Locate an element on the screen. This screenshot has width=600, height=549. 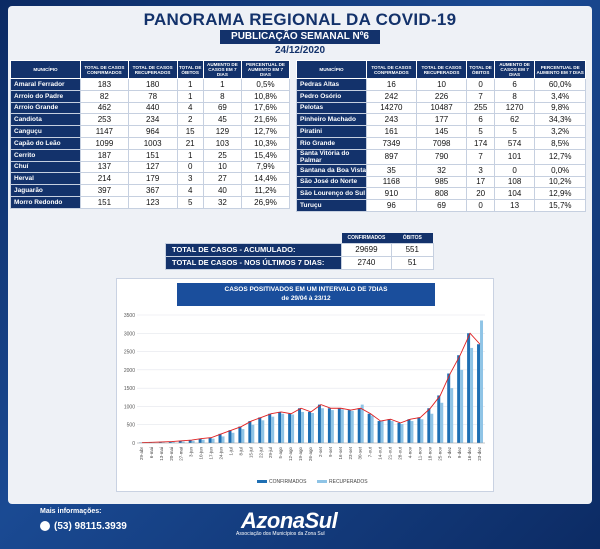
y-tick-label: 2000 is located at coordinates (129, 371).